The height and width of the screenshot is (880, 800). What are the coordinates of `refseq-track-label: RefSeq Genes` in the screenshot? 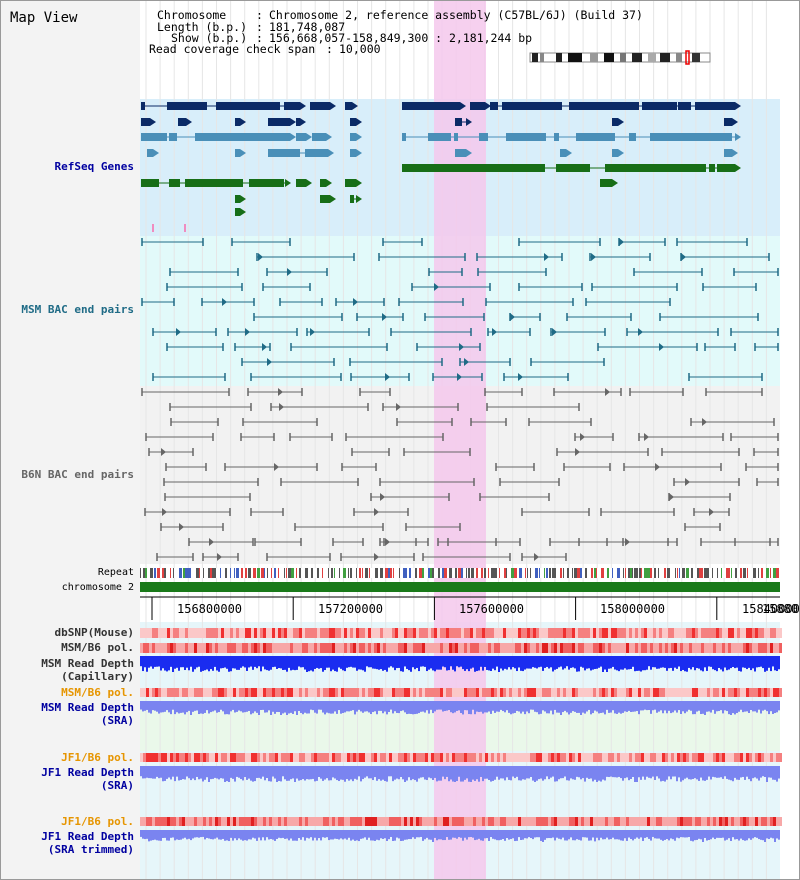 It's located at (94, 166).